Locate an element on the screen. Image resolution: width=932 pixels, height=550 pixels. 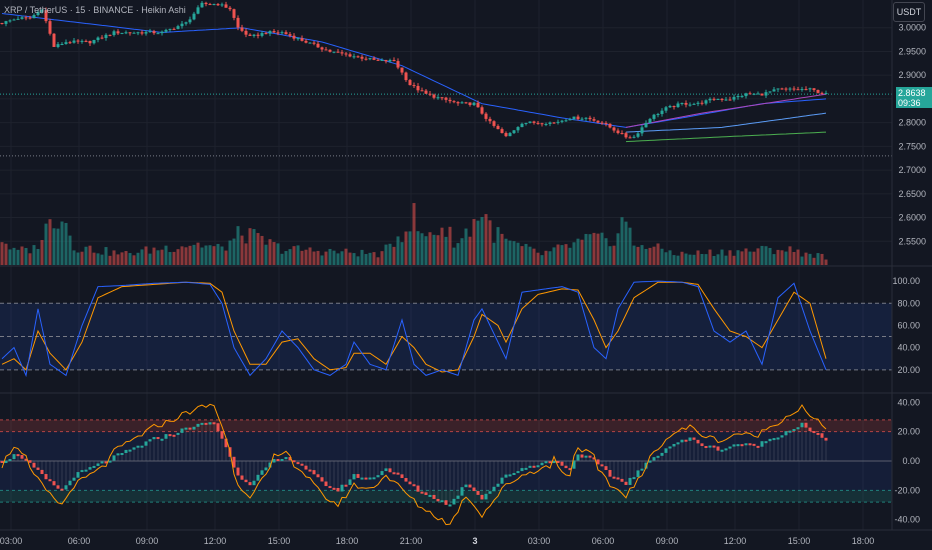
currency-button: USDT is located at coordinates (909, 12).